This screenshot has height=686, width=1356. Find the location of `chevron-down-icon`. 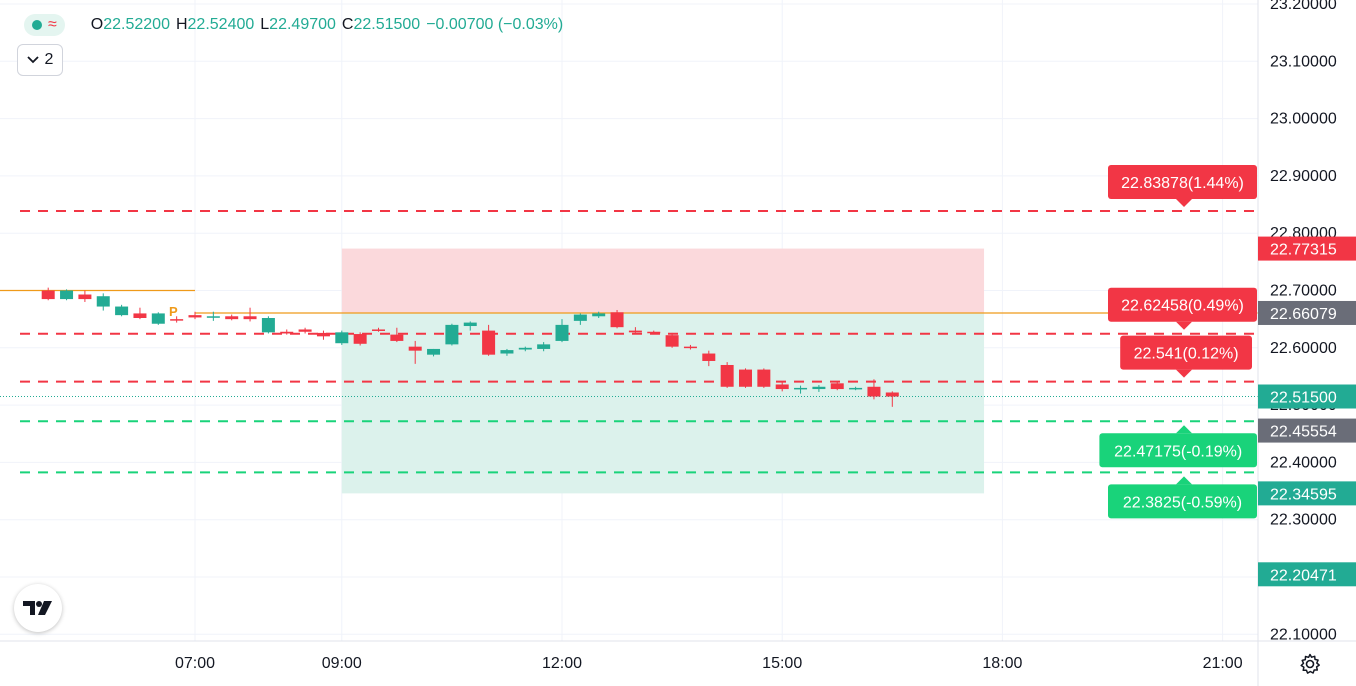

chevron-down-icon is located at coordinates (32, 60).